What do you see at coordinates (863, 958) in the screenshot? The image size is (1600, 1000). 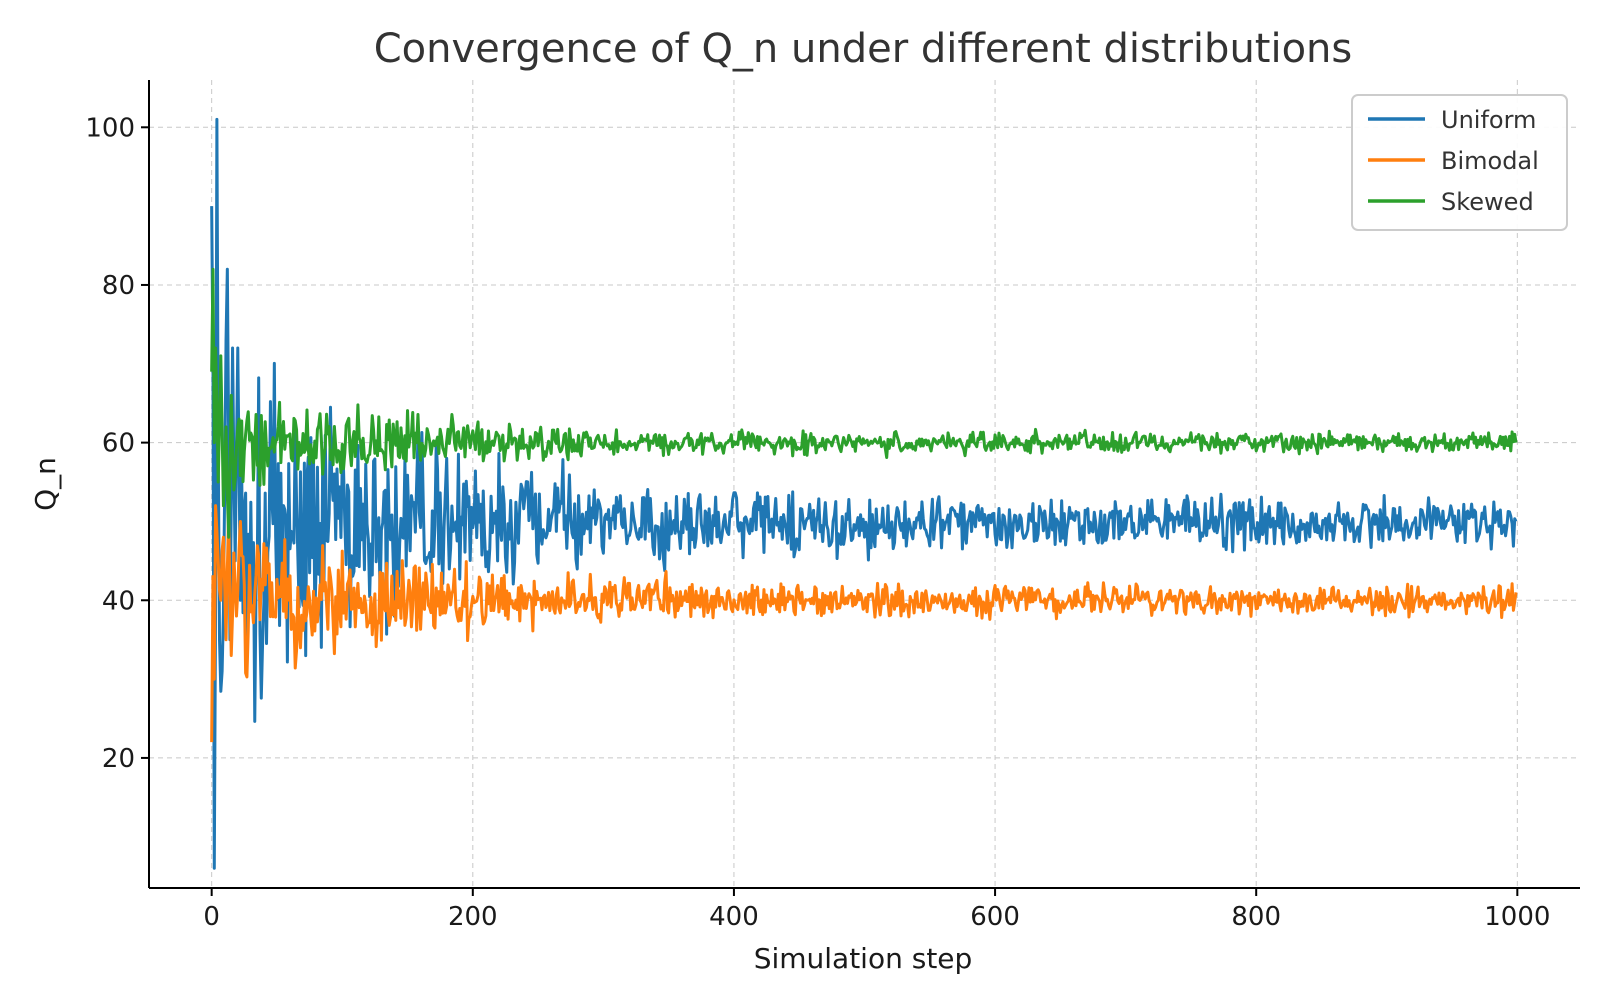 I see `x-axis-label: Simulation step` at bounding box center [863, 958].